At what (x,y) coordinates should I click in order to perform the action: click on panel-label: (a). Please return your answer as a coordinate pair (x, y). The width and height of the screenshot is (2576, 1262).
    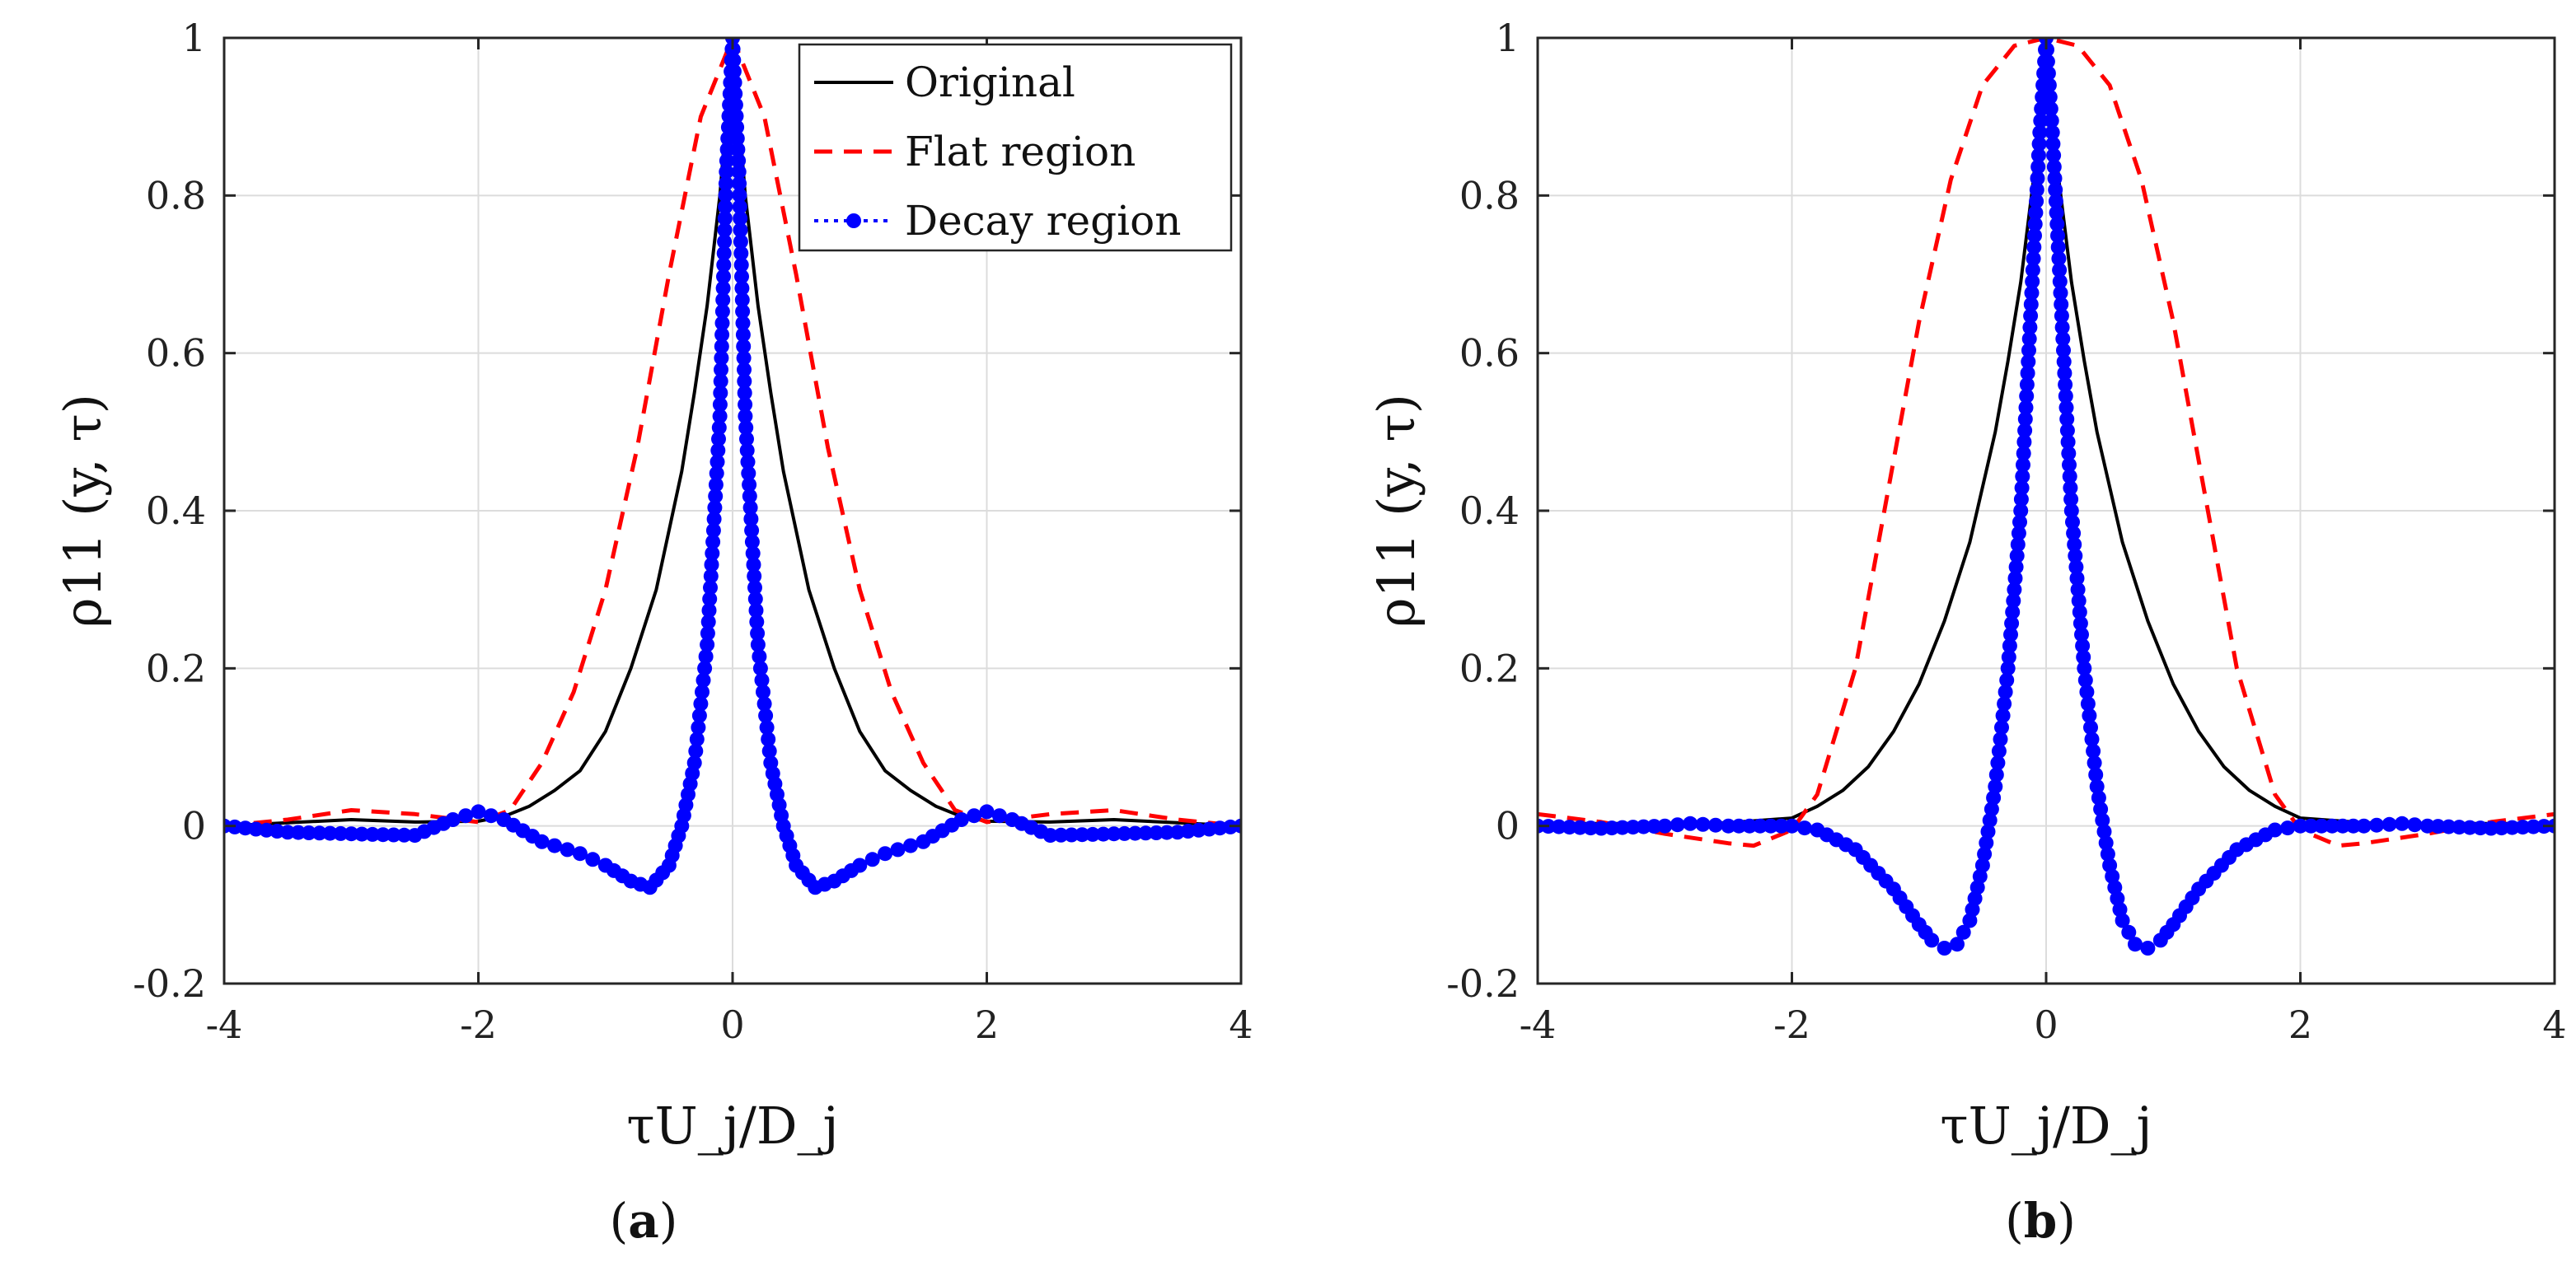
    Looking at the image, I should click on (644, 1221).